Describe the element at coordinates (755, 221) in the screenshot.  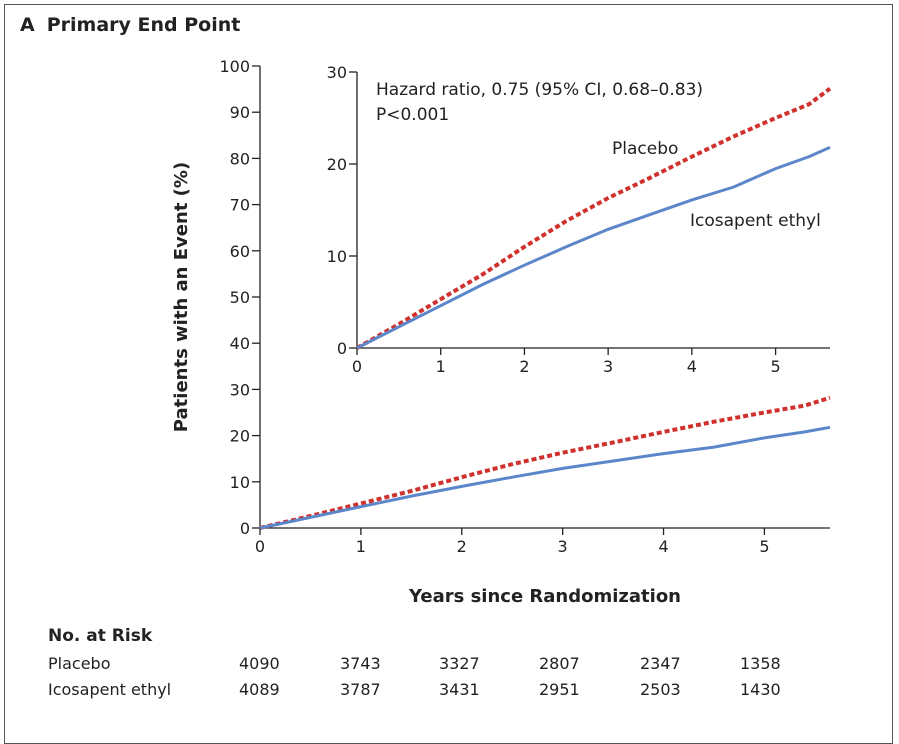
I see `inset-label-icosapent-ethyl: Icosapent ethyl` at that location.